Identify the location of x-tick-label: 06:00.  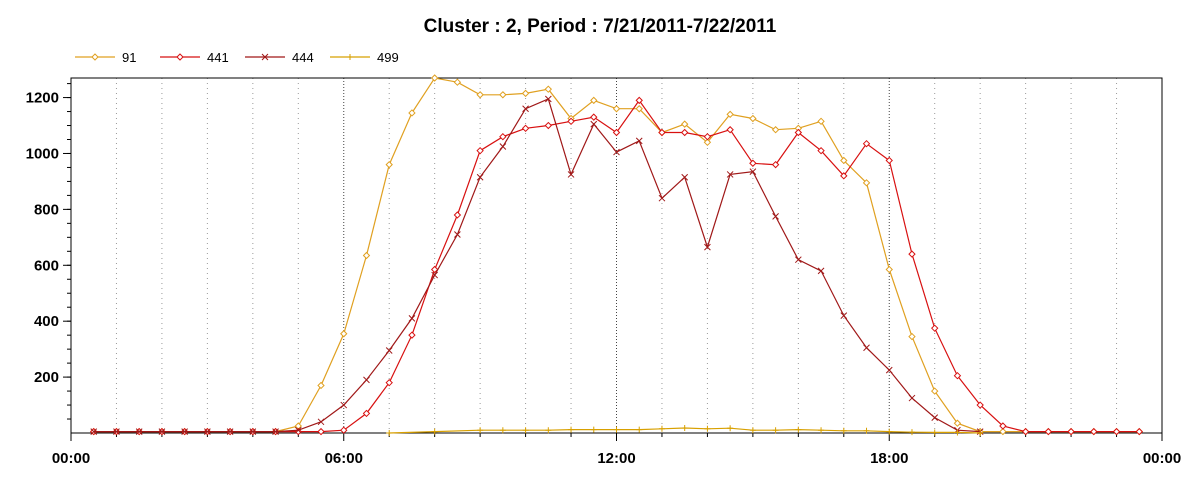
(344, 458).